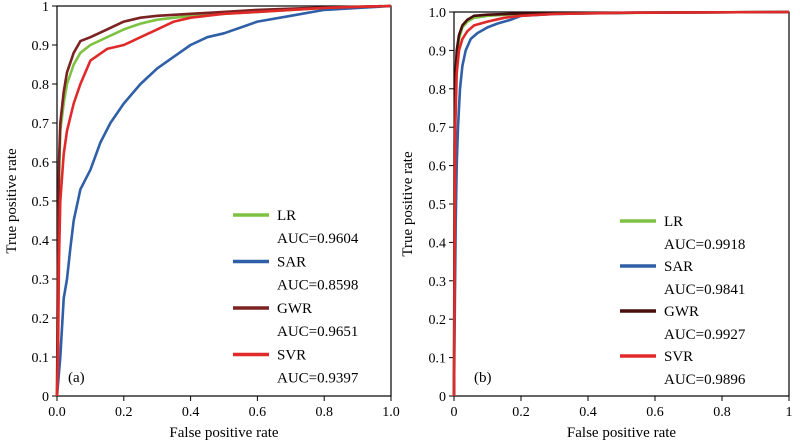 Image resolution: width=800 pixels, height=442 pixels. I want to click on legend-auc-svr: AUC=0.9397, so click(318, 379).